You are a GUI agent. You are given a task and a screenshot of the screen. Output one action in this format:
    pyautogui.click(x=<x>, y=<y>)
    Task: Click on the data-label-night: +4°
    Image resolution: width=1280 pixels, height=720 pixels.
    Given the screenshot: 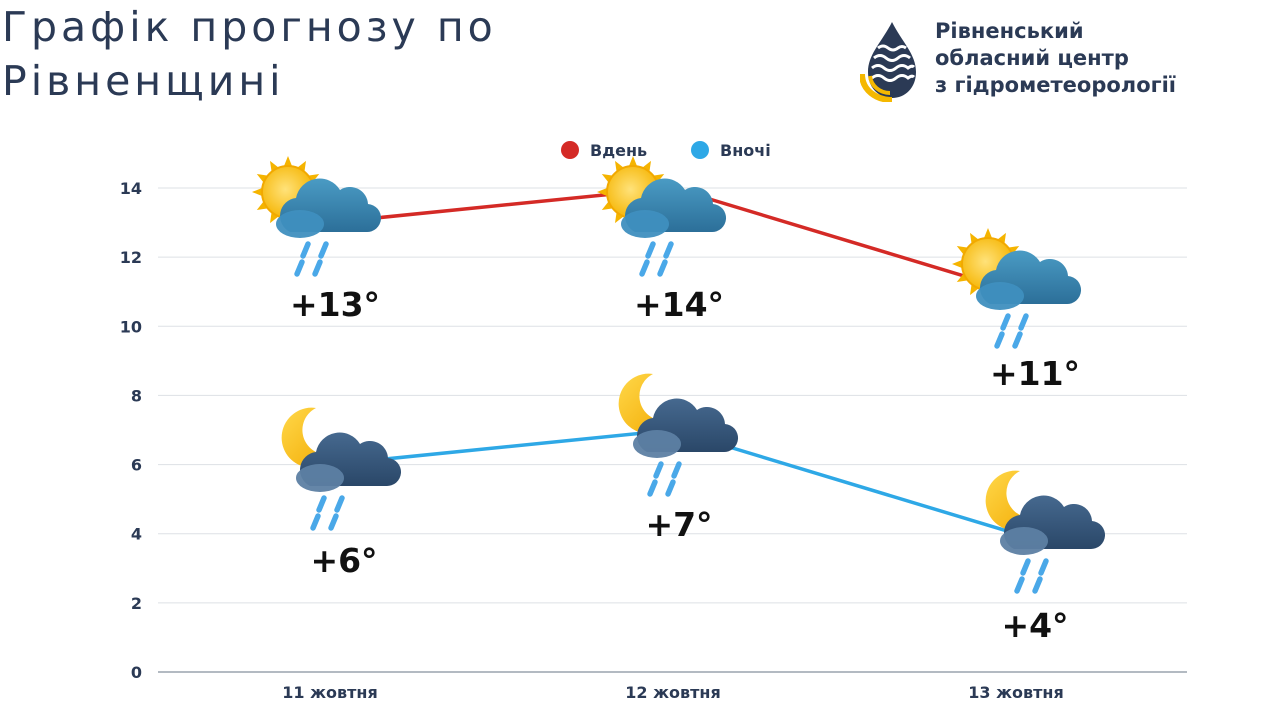 What is the action you would take?
    pyautogui.click(x=1034, y=625)
    